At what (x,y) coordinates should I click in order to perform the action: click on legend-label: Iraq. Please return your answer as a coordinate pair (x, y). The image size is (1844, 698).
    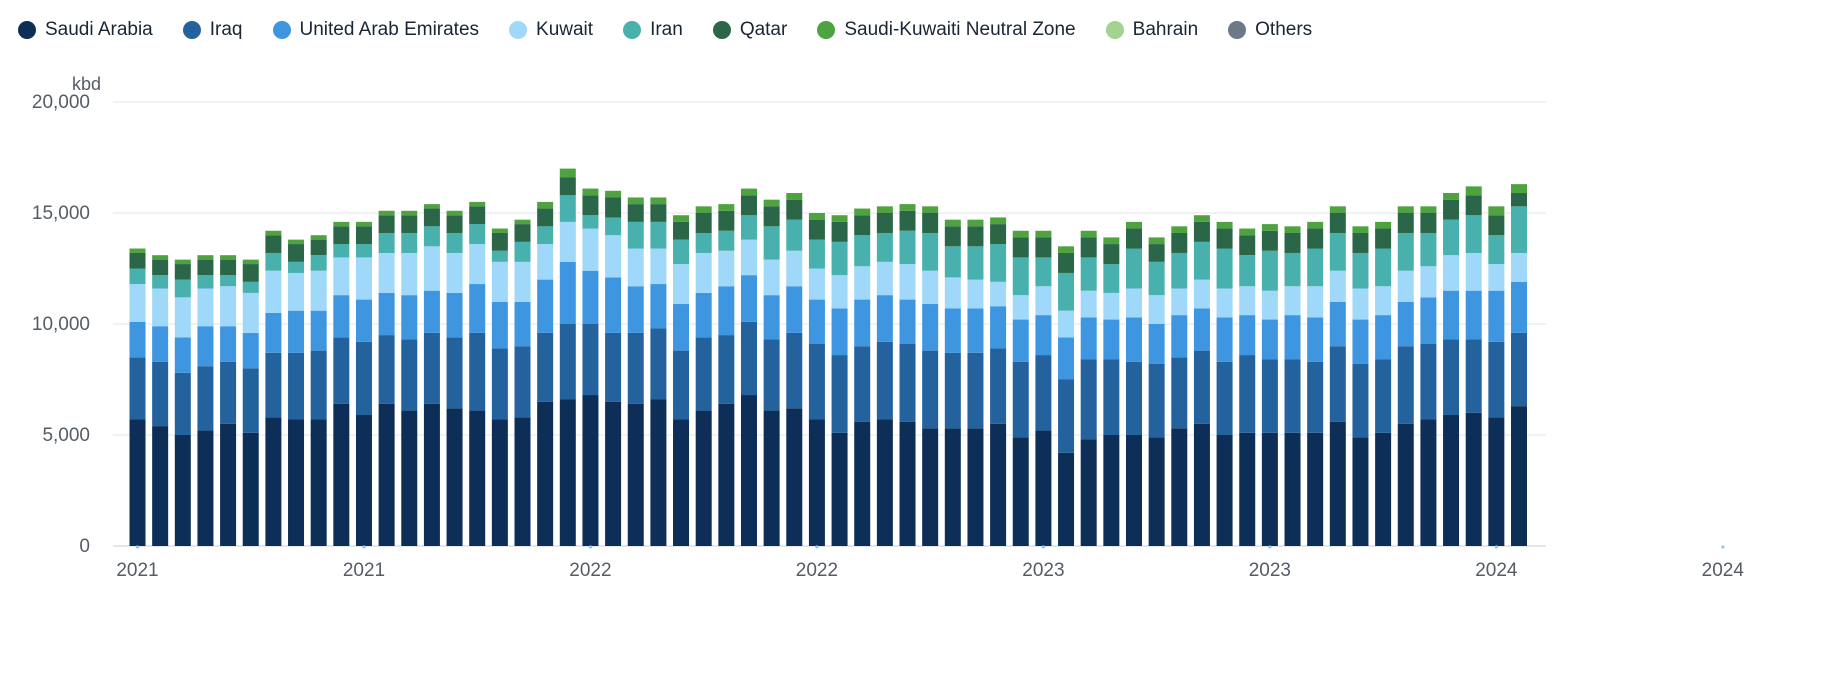
    Looking at the image, I should click on (226, 29).